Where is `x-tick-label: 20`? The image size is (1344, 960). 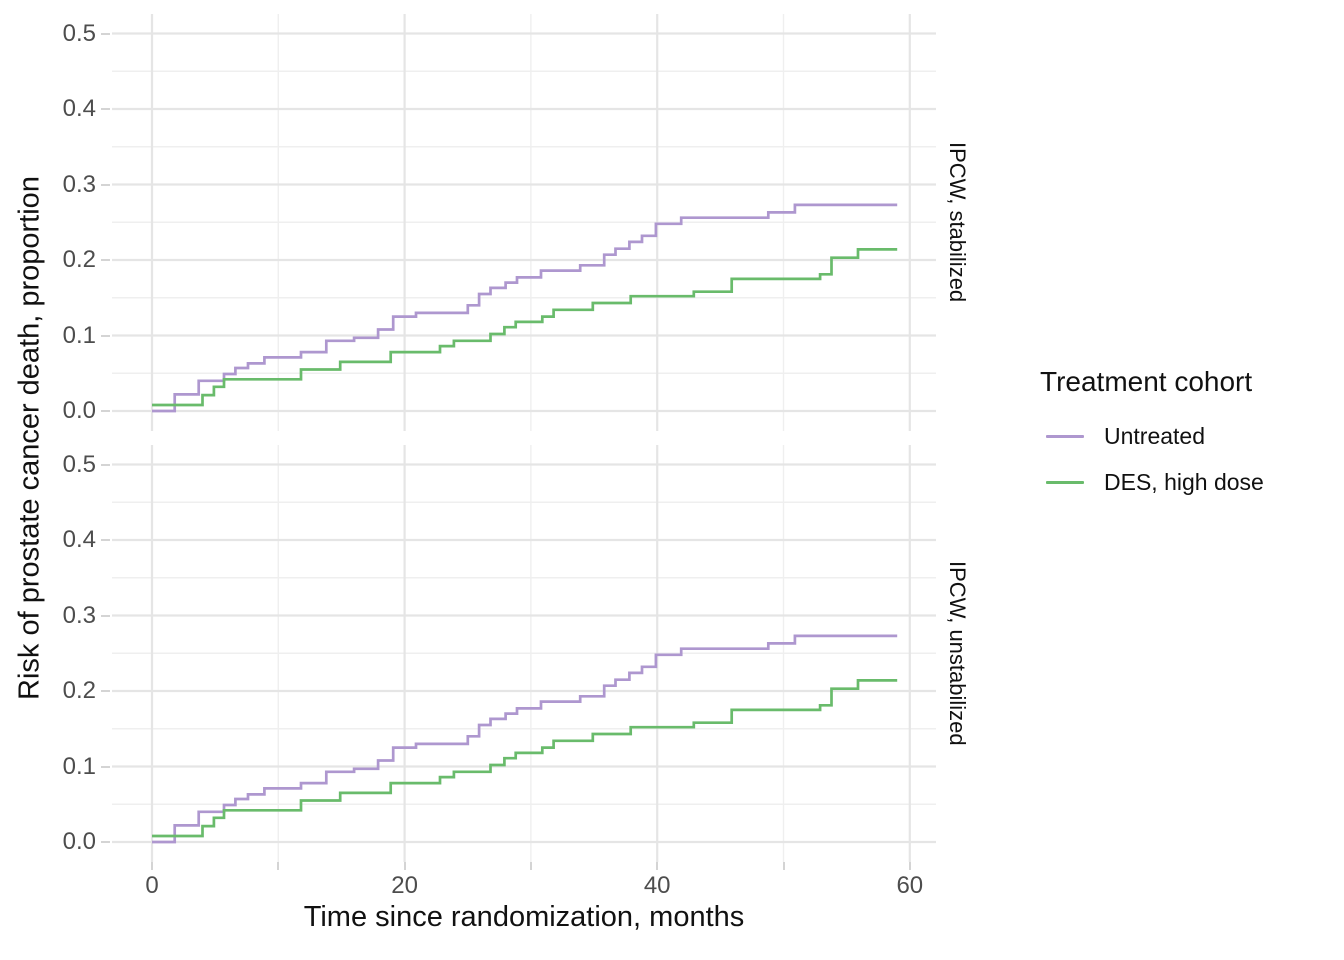
x-tick-label: 20 is located at coordinates (404, 885).